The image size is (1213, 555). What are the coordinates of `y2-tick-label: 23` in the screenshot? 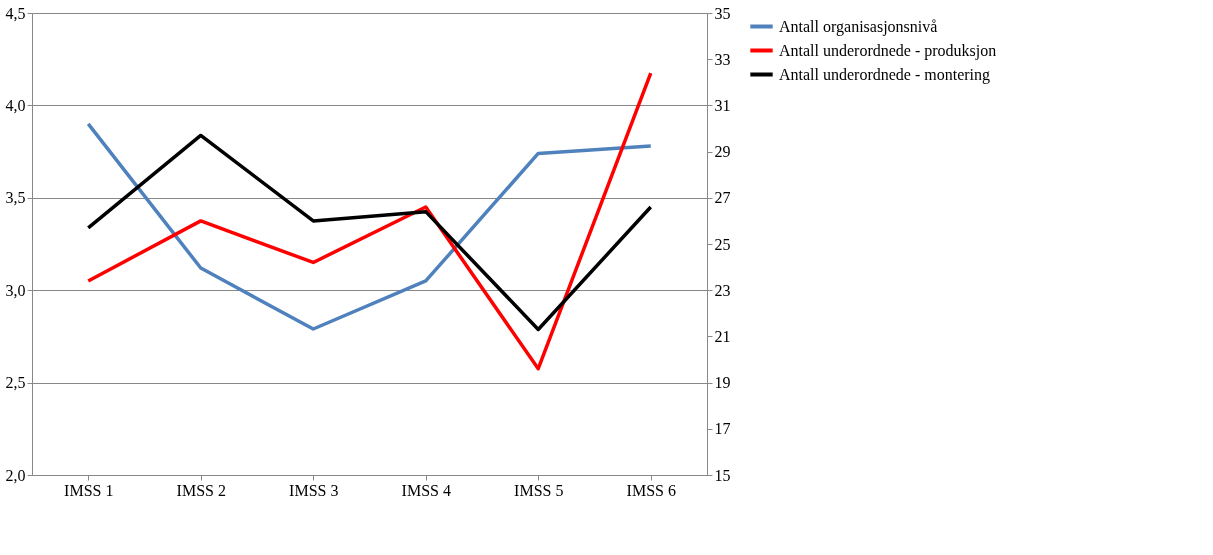 It's located at (722, 290).